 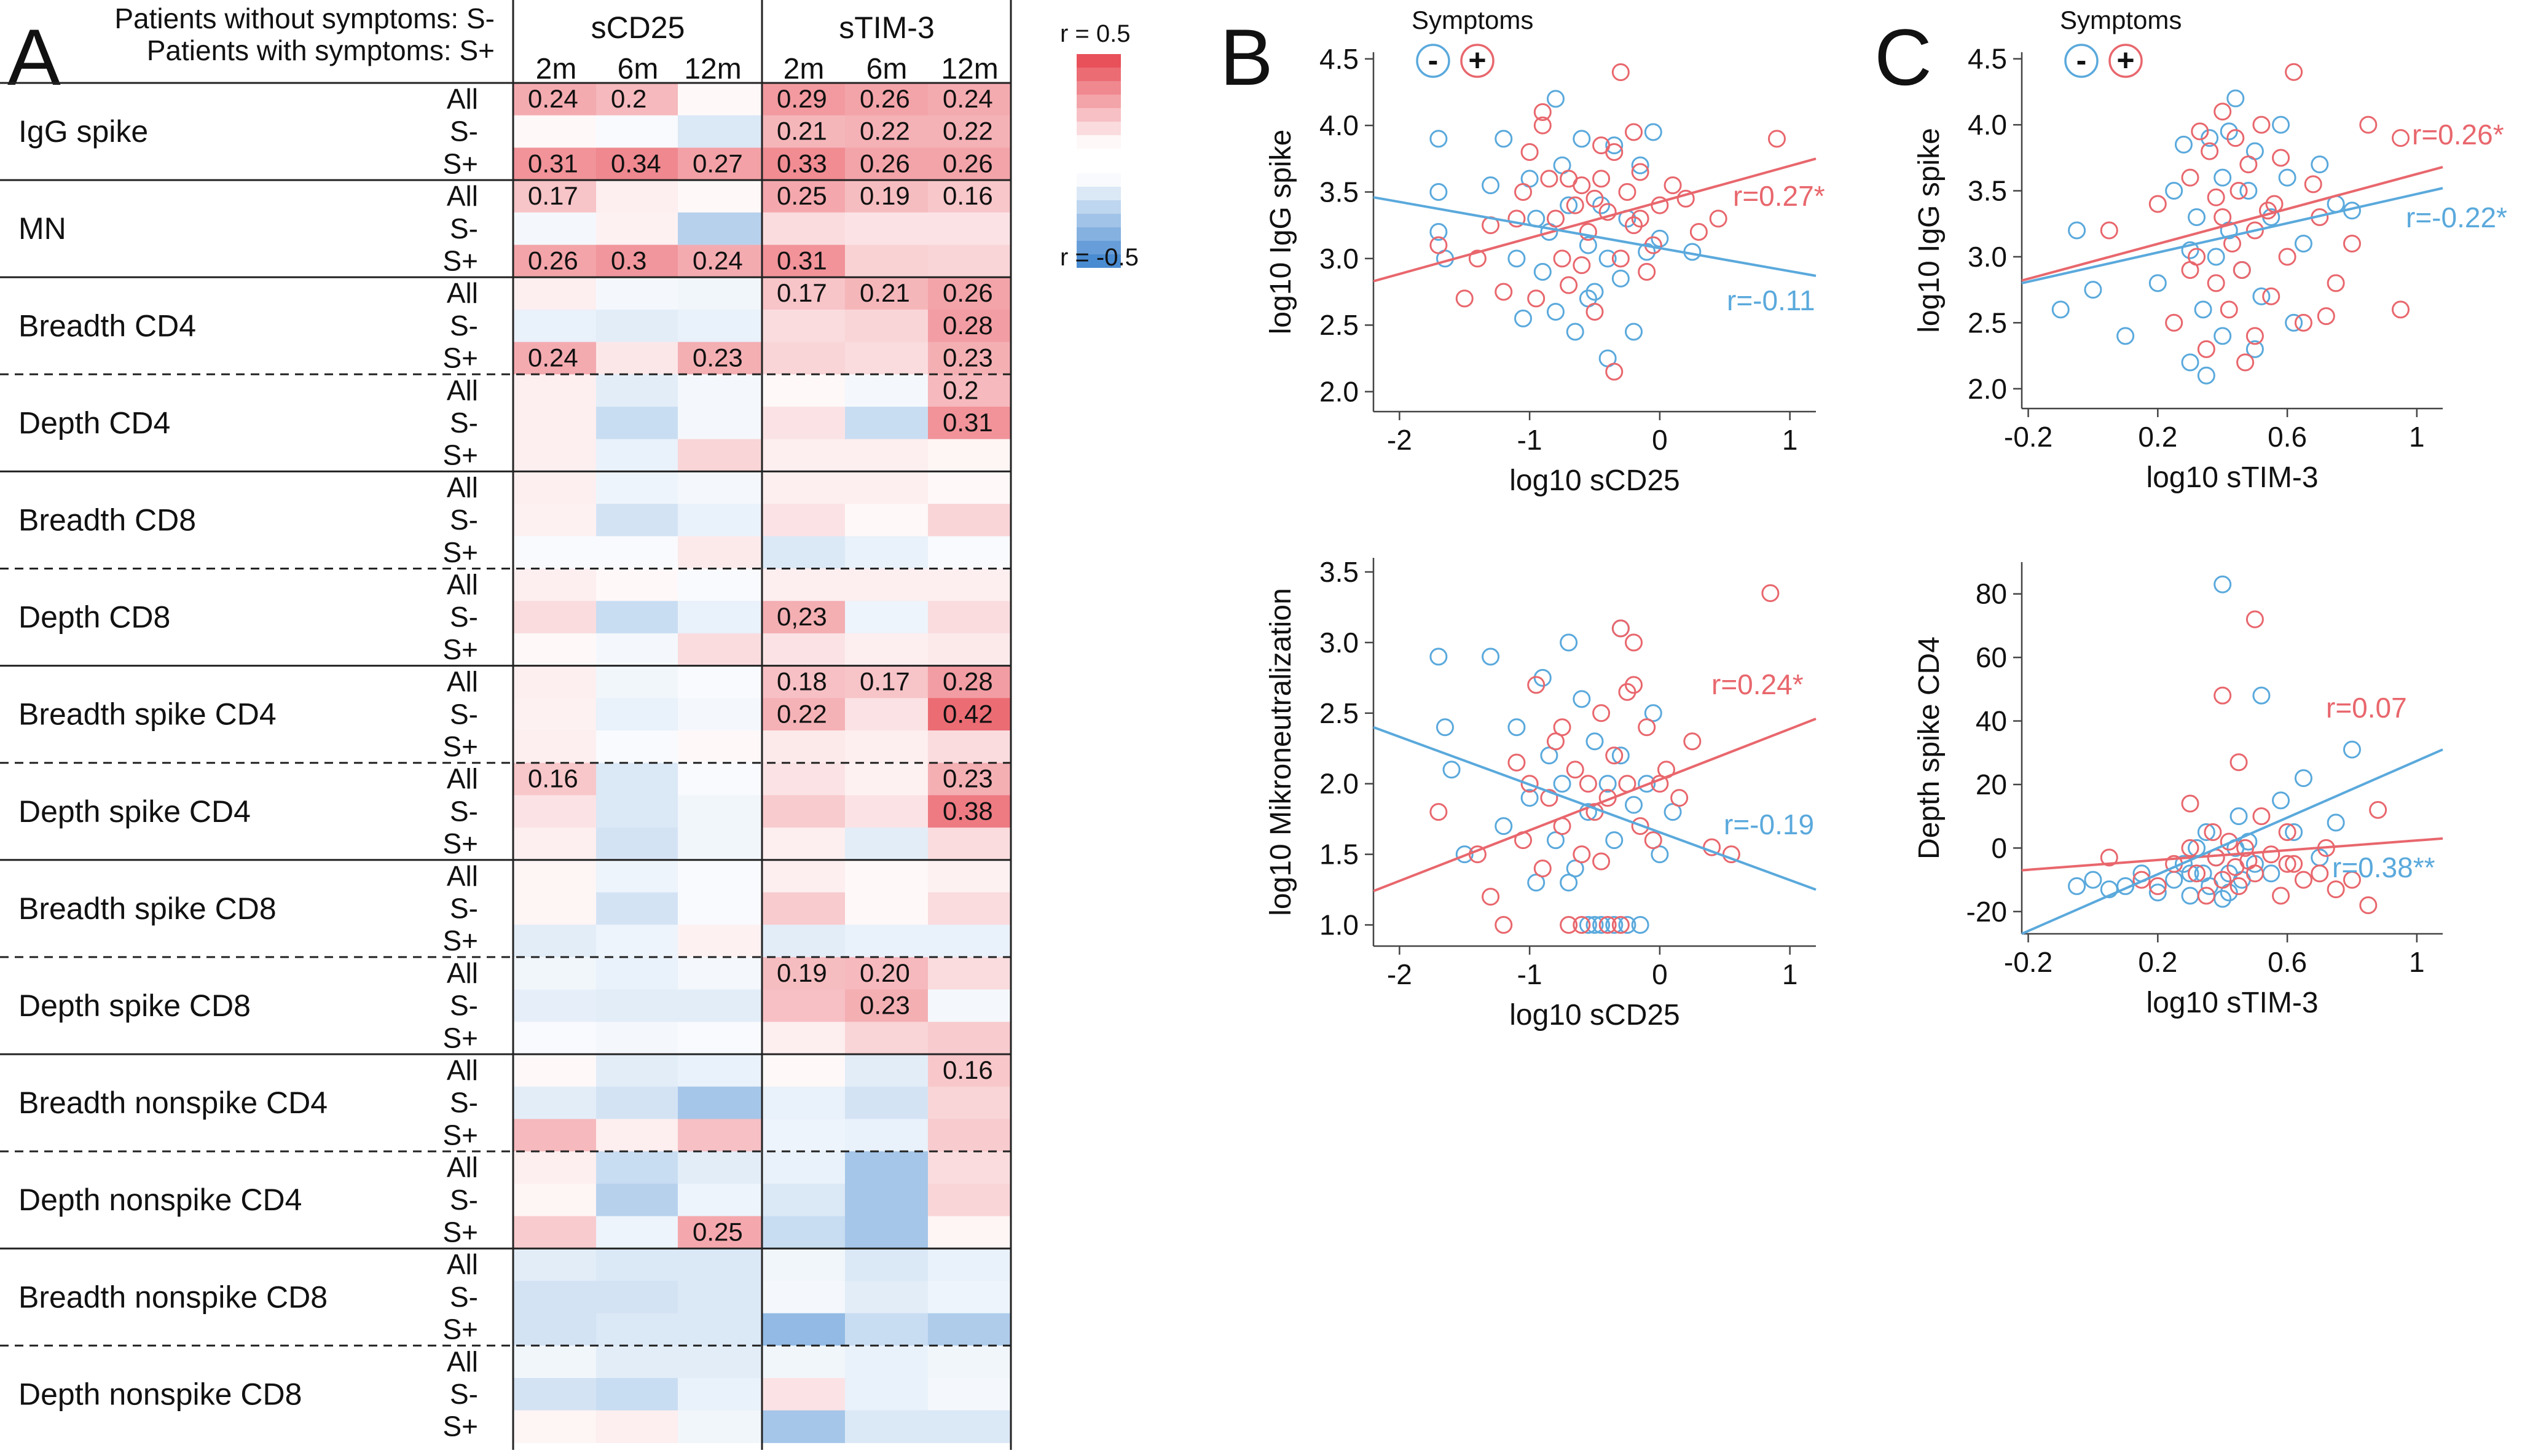 I want to click on r-value-label: r=0.26*, so click(x=2458, y=135).